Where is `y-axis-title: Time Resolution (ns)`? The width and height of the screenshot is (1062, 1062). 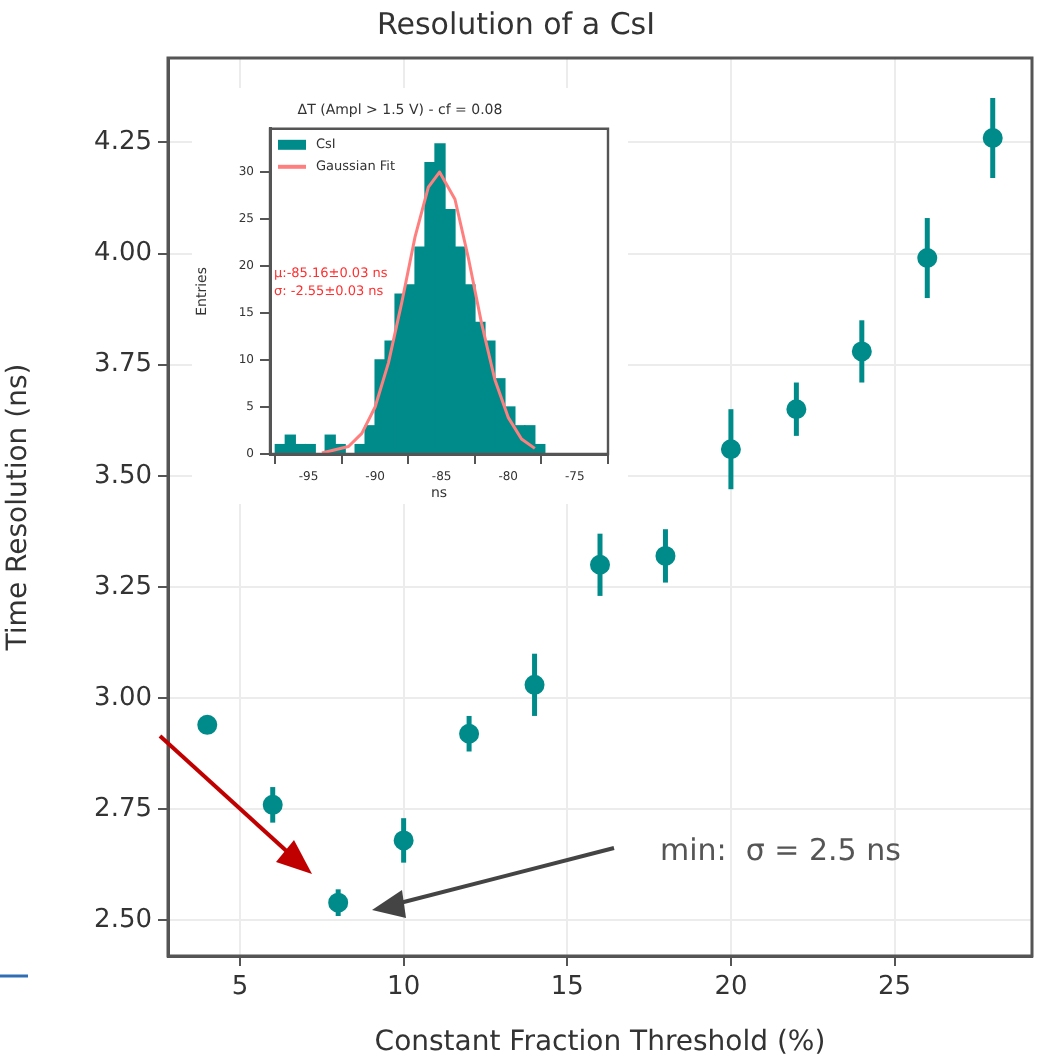
y-axis-title: Time Resolution (ns) is located at coordinates (18, 508).